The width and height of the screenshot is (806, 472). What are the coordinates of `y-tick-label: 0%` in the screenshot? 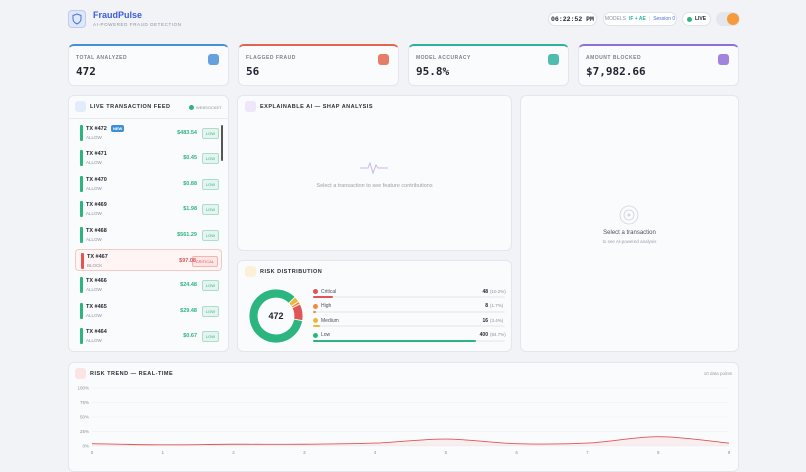 It's located at (85, 446).